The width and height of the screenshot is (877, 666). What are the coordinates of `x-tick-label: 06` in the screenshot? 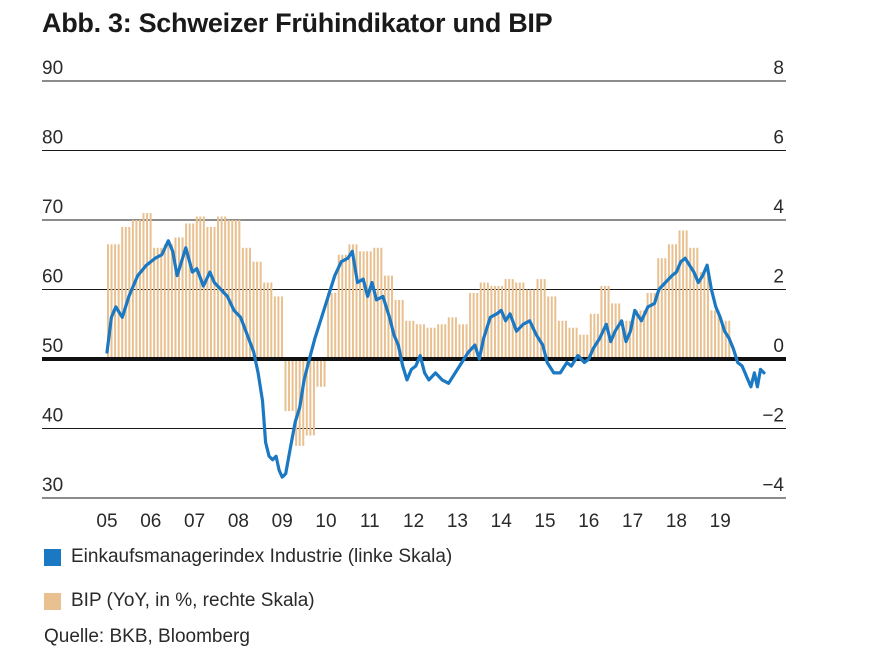 It's located at (150, 520).